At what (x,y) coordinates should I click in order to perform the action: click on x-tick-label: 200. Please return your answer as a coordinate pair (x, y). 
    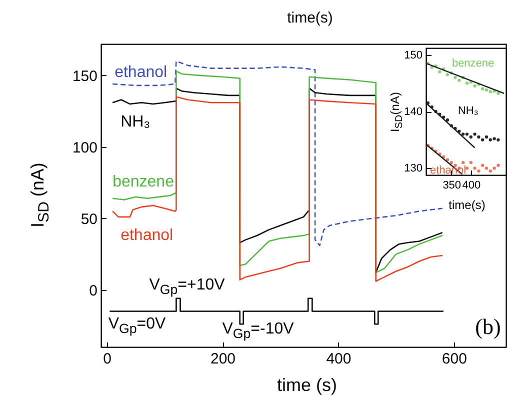
    Looking at the image, I should click on (223, 359).